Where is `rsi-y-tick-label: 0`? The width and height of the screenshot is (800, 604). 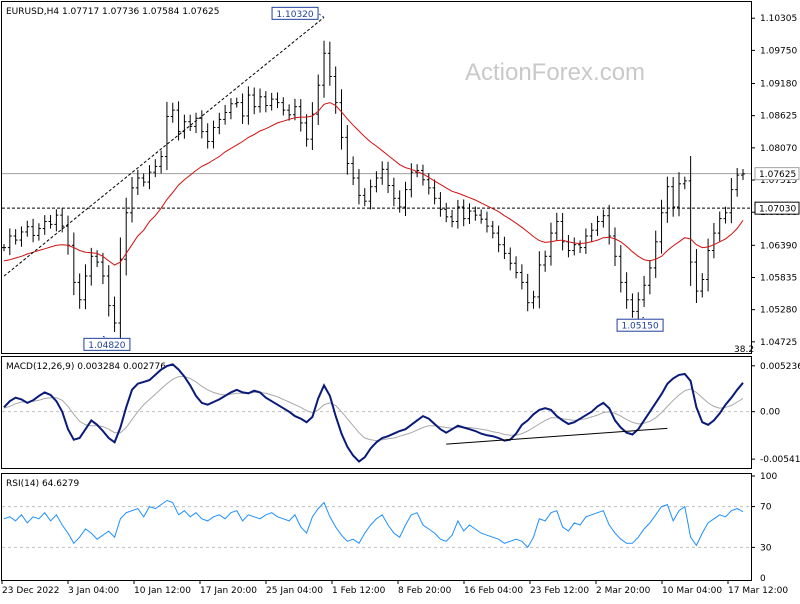 rsi-y-tick-label: 0 is located at coordinates (763, 579).